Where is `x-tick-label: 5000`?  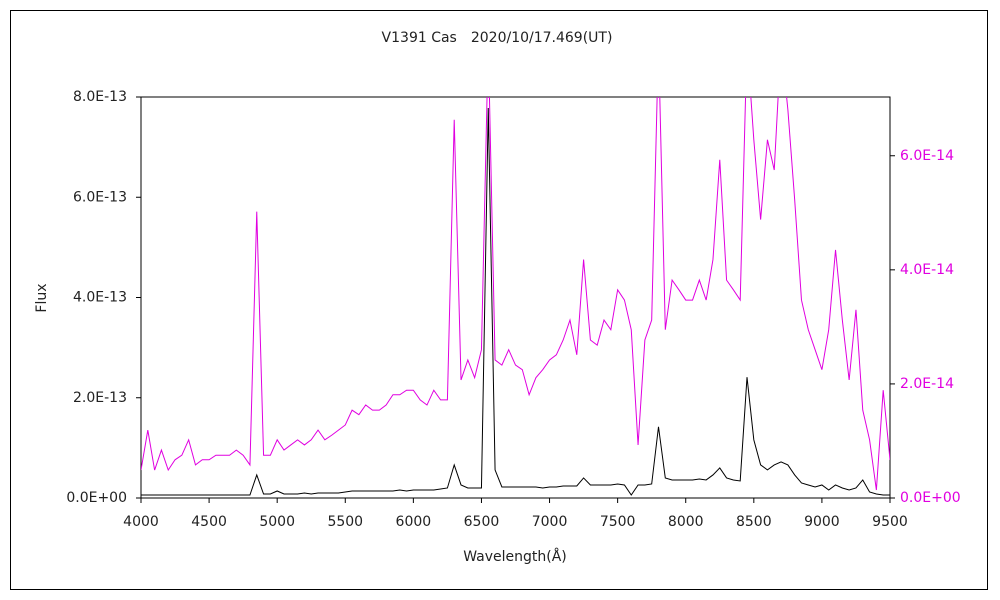 x-tick-label: 5000 is located at coordinates (277, 522).